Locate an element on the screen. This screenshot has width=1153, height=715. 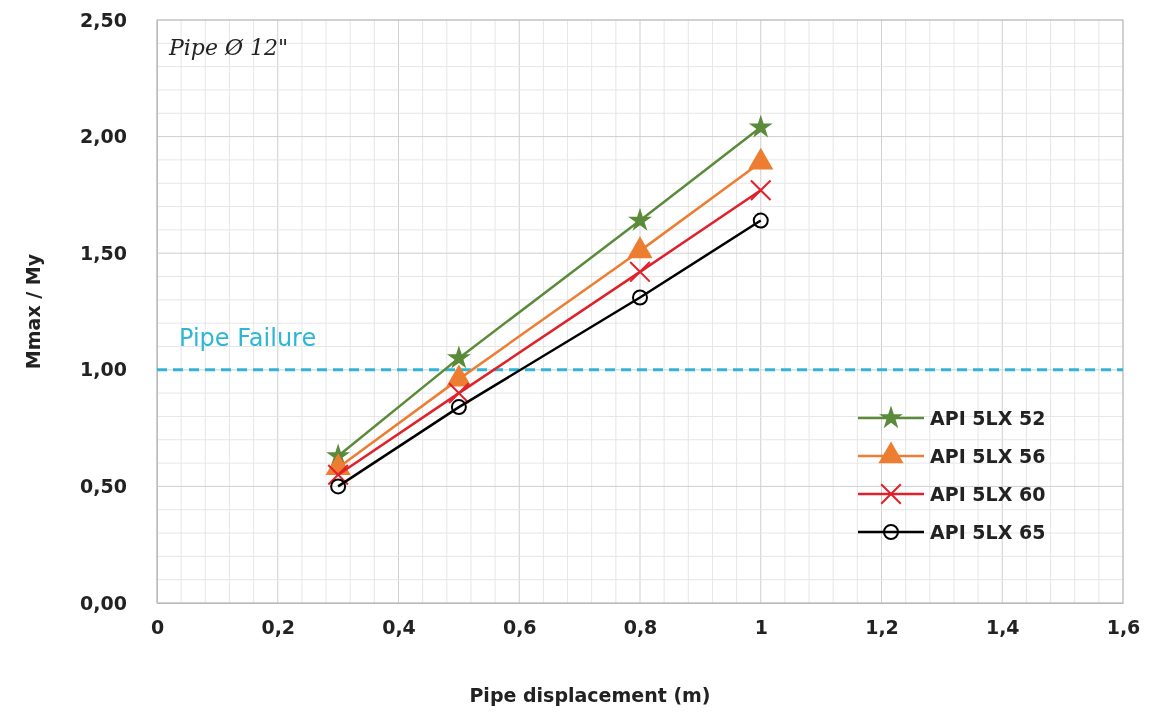
x-tick-label: 1,2 is located at coordinates (882, 627).